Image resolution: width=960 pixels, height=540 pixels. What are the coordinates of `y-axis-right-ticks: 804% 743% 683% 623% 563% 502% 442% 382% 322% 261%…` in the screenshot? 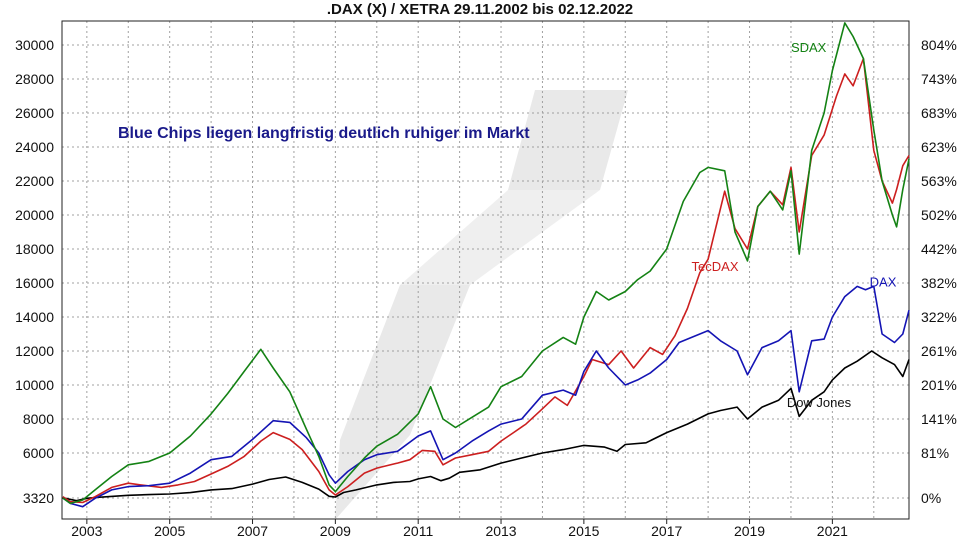 It's located at (939, 271).